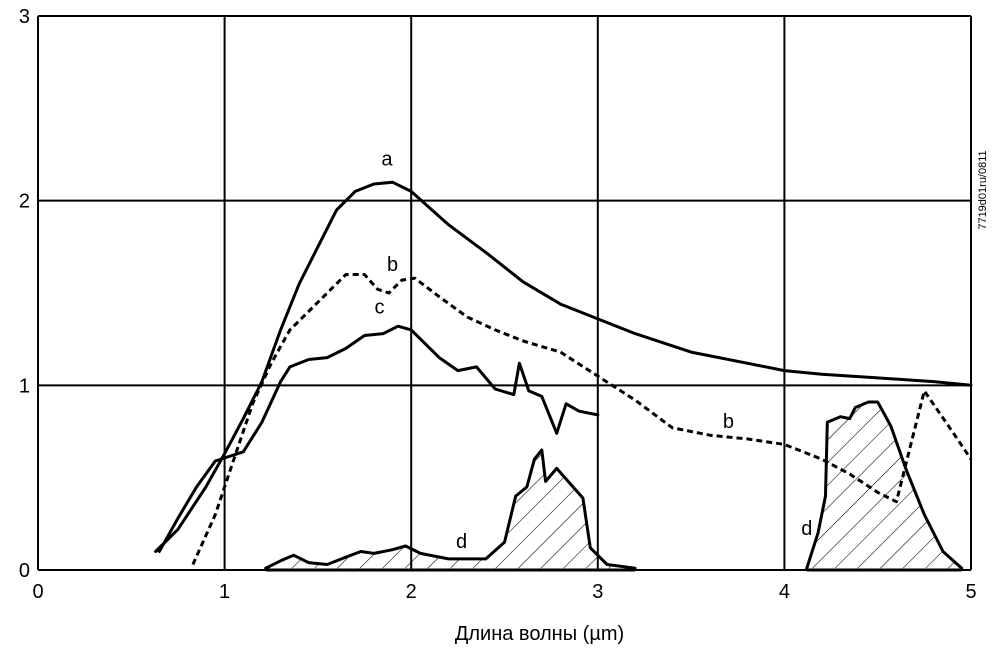  Describe the element at coordinates (597, 592) in the screenshot. I see `x-tick-label: 3` at that location.